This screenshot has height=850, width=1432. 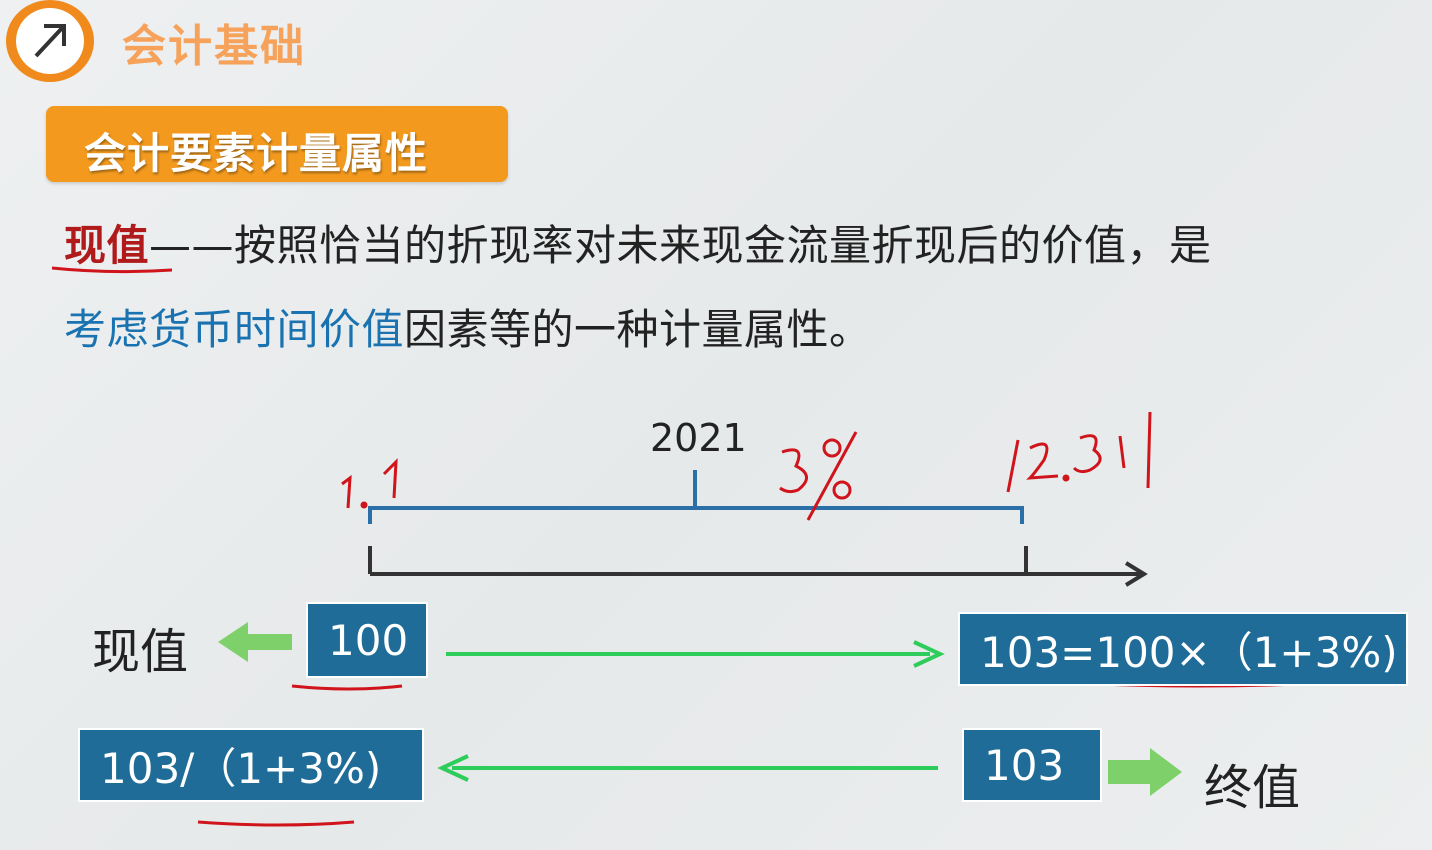 I want to click on present-value-label: 现值, so click(x=140, y=652).